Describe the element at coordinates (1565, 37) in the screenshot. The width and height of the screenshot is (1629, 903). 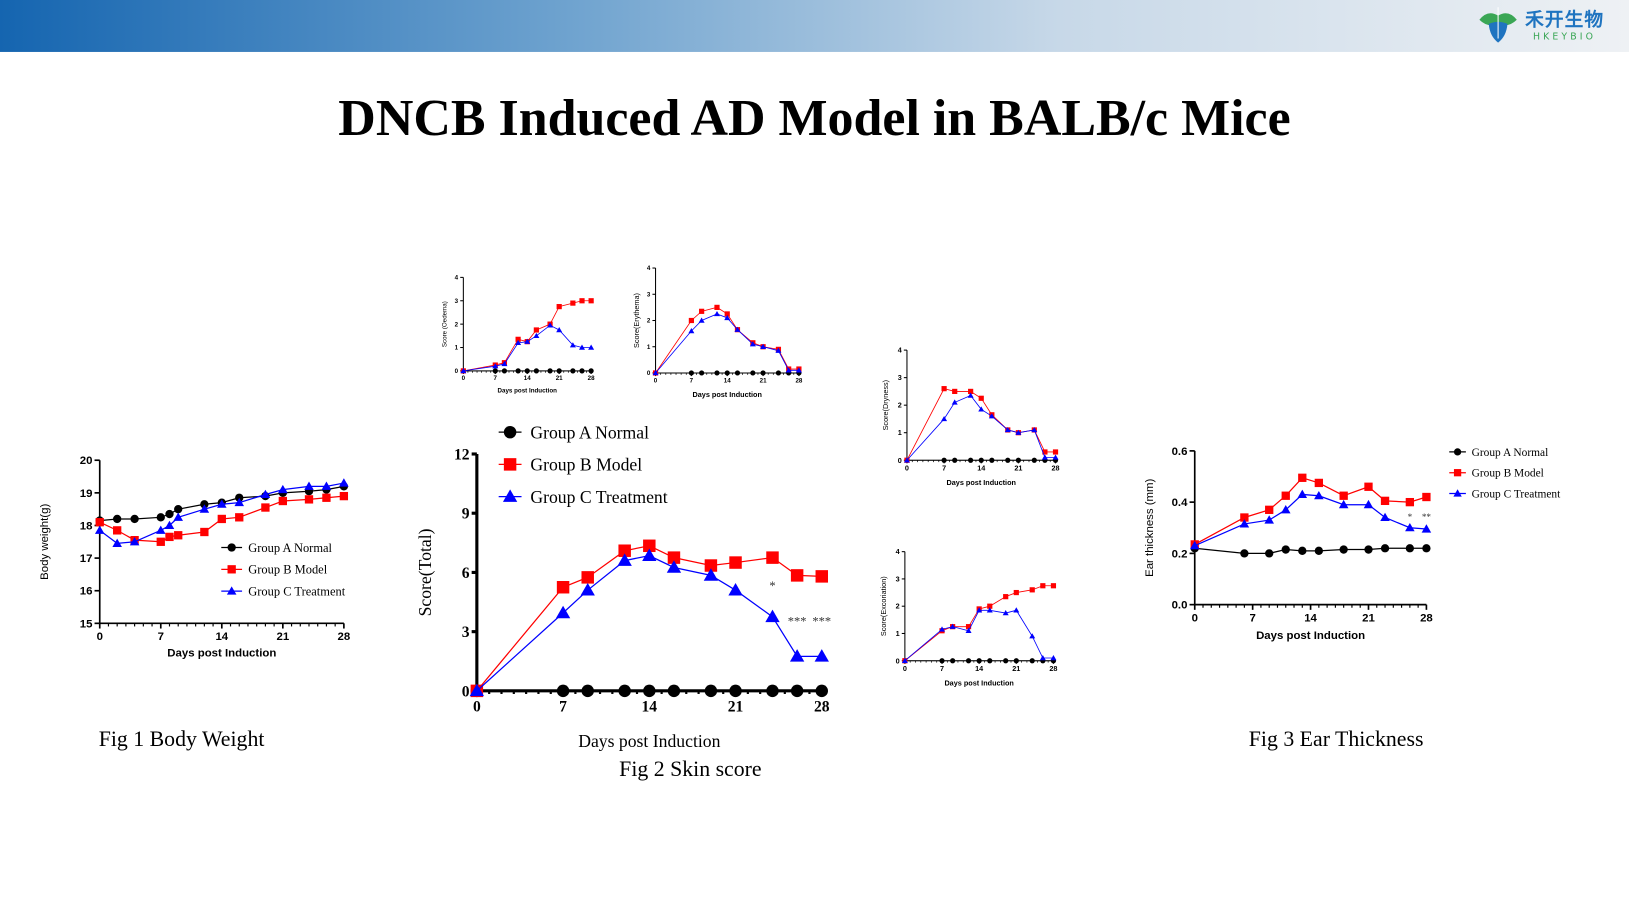
I see `logo-english-text: HKEYBIO` at that location.